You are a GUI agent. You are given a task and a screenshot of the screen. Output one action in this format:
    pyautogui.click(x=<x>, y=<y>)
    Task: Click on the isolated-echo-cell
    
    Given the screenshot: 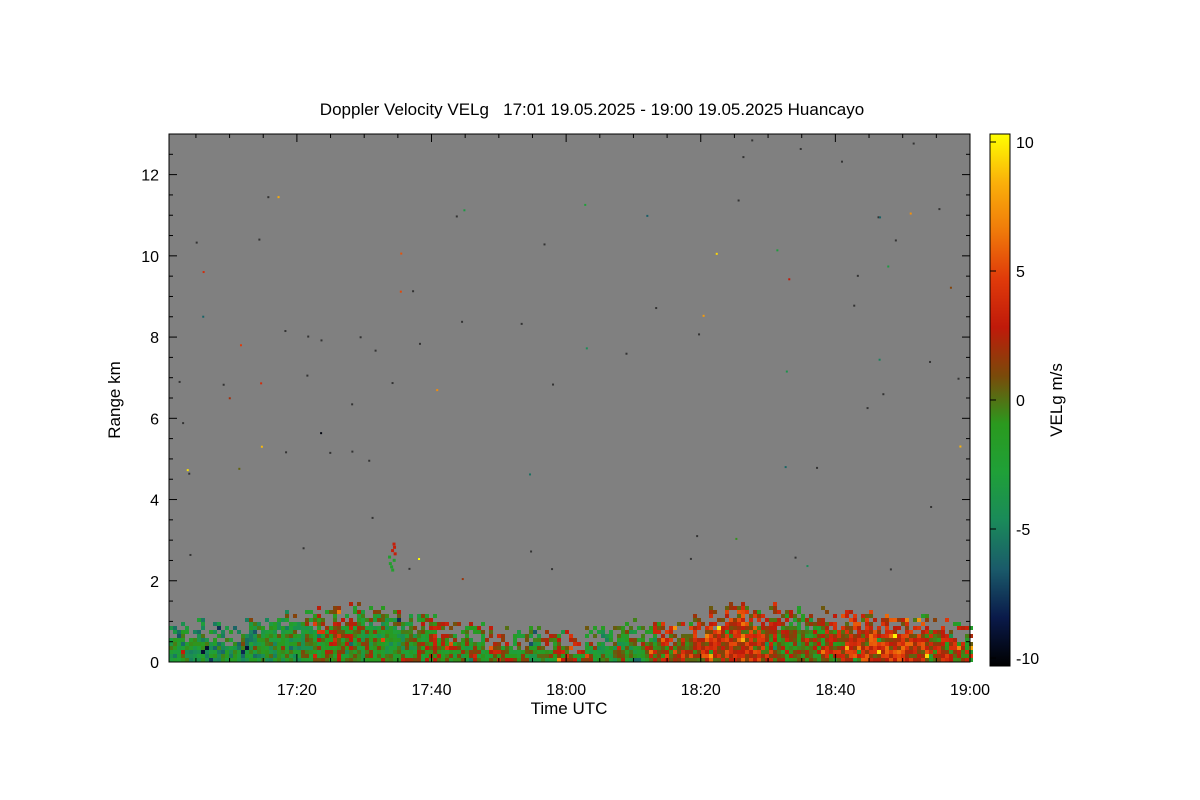 What is the action you would take?
    pyautogui.click(x=394, y=560)
    